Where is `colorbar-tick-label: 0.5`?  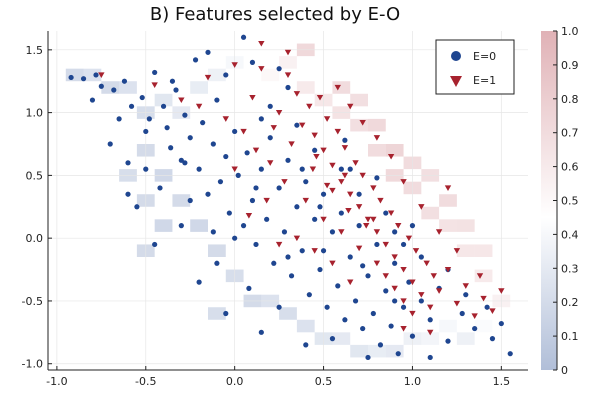 colorbar-tick-label: 0.5 is located at coordinates (570, 201).